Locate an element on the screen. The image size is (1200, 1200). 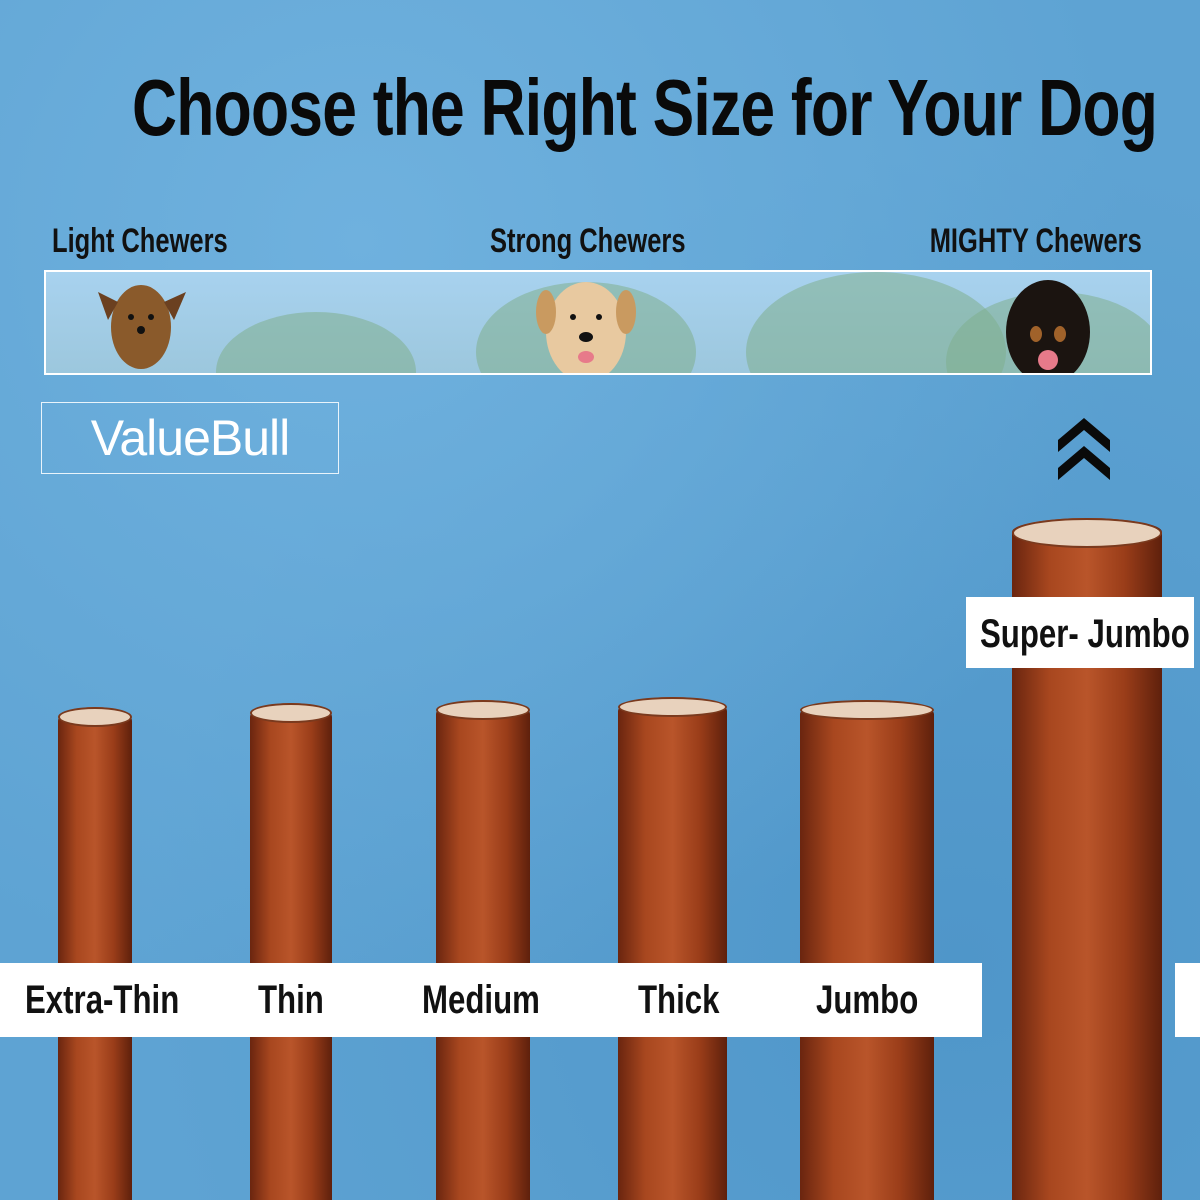
page-title: Choose the Right Size for Your Dog is located at coordinates (645, 107).